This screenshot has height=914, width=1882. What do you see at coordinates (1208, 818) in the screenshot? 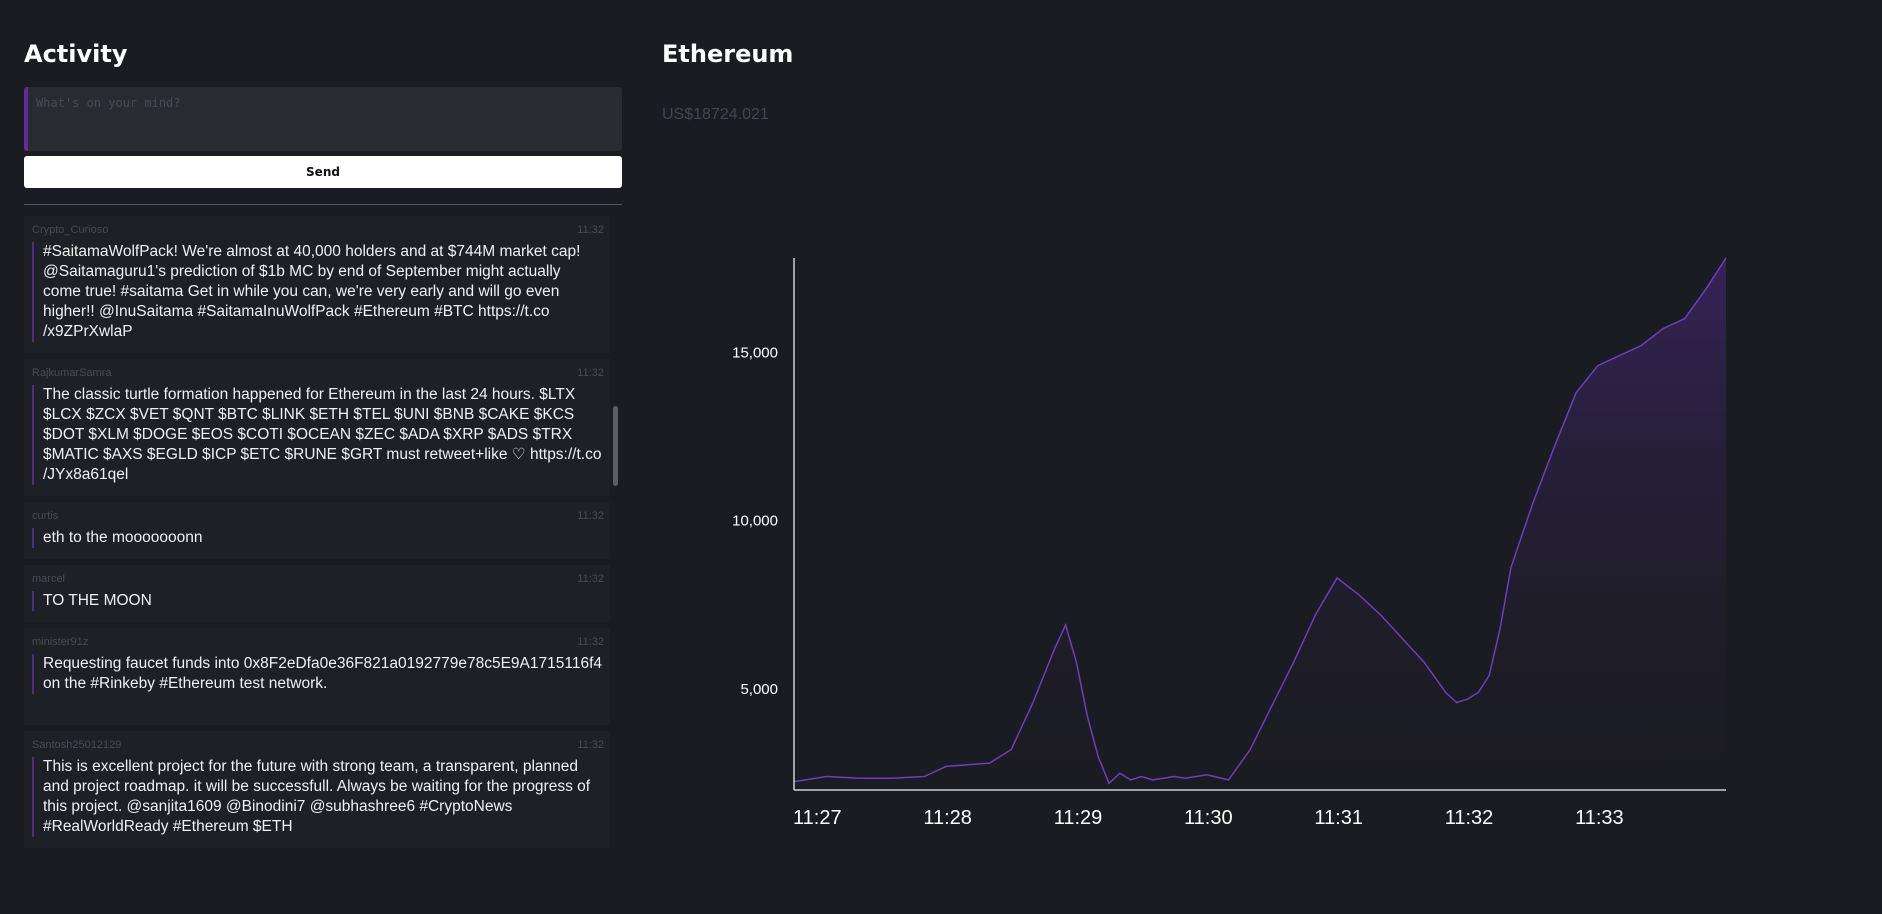
I see `x-tick-label: 11:30` at bounding box center [1208, 818].